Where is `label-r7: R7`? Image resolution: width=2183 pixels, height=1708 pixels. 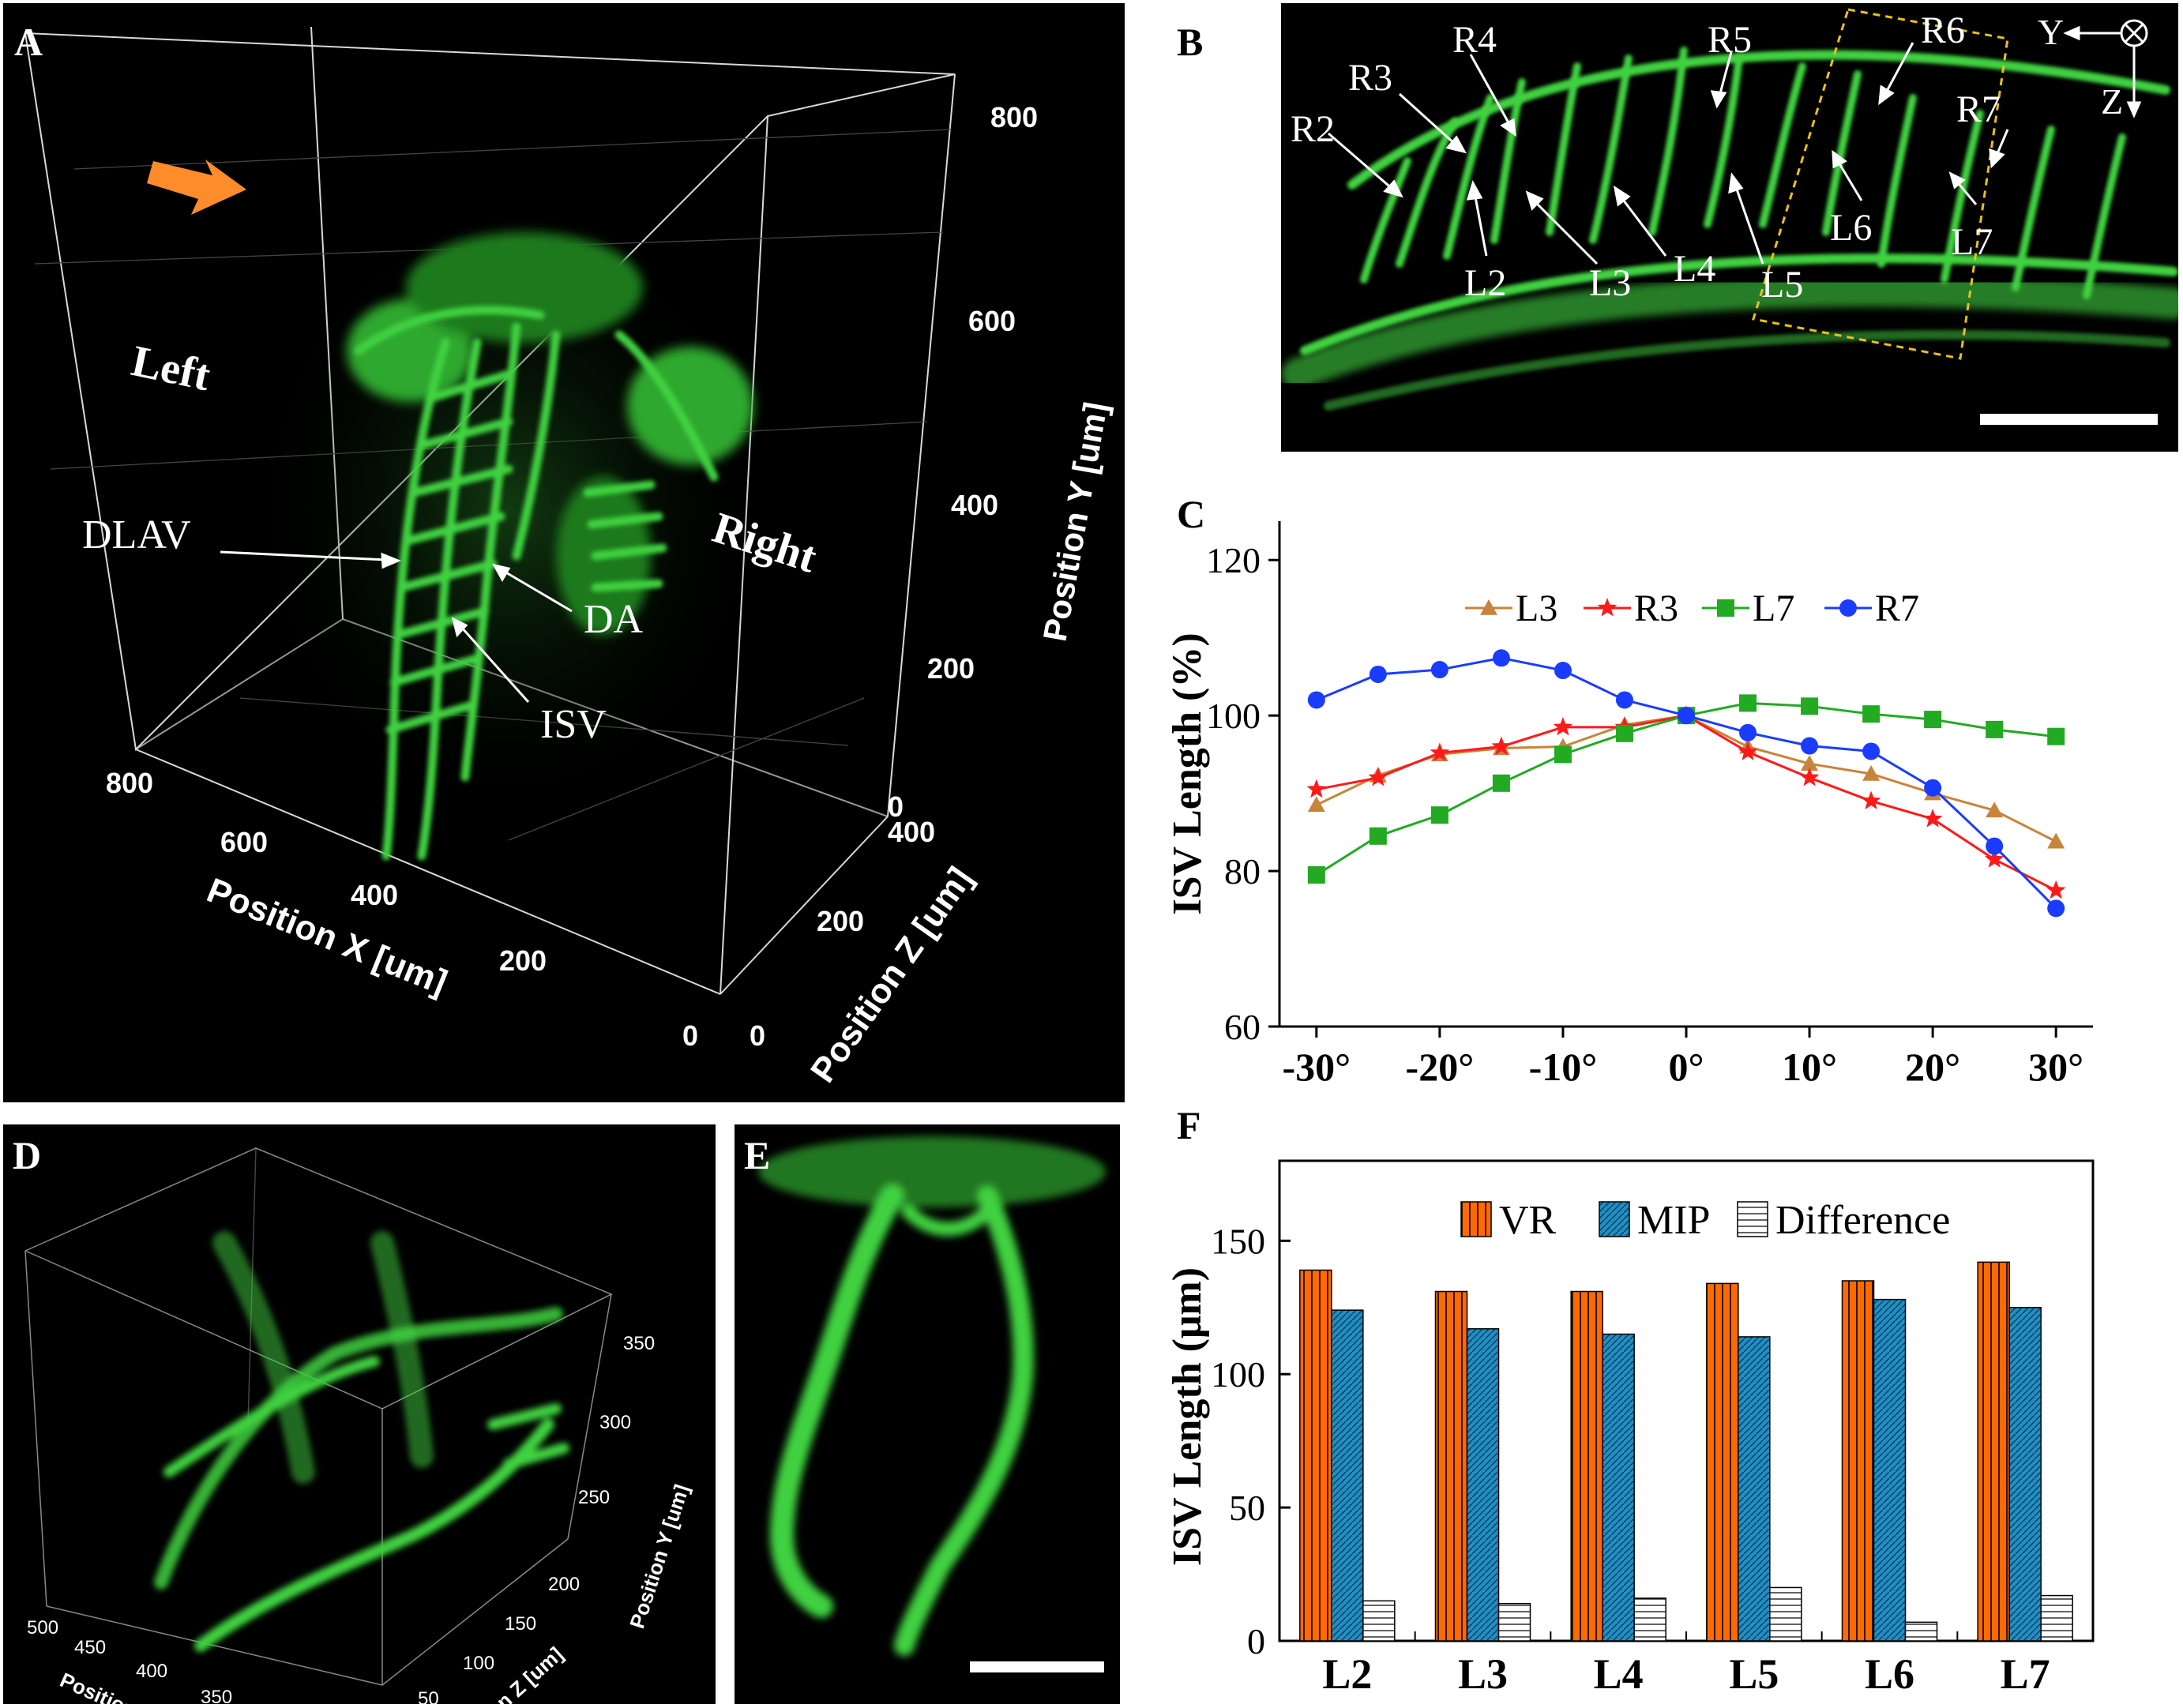
label-r7: R7 is located at coordinates (1979, 109).